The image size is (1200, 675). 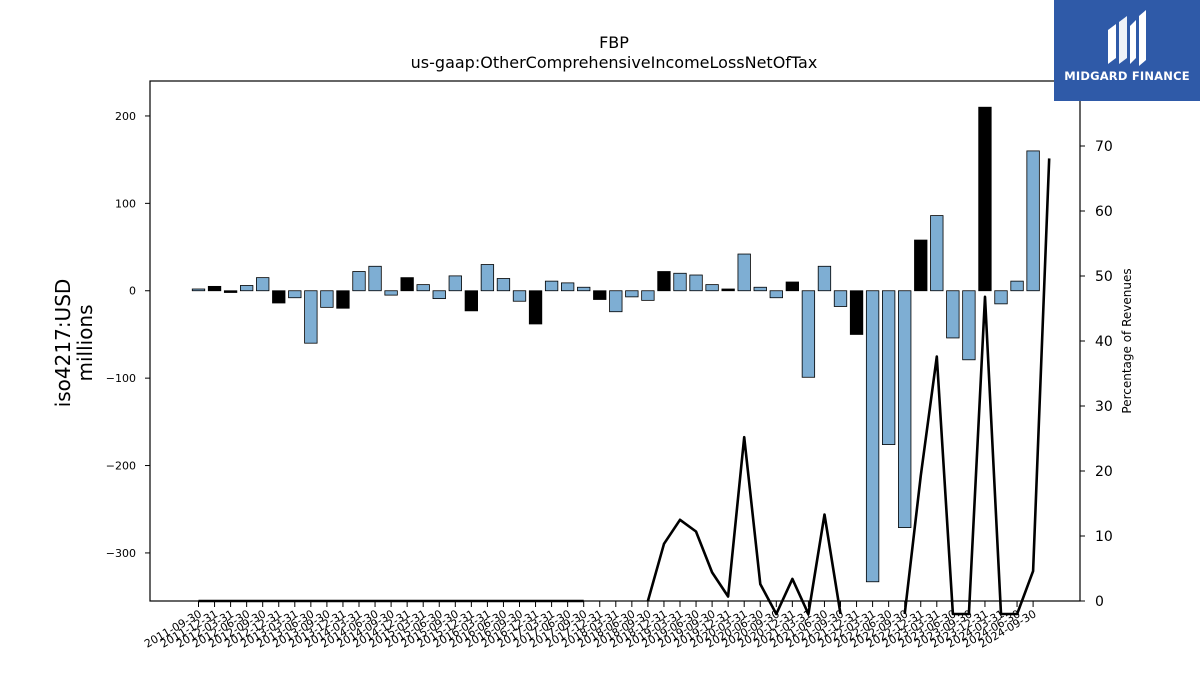 I want to click on y2-tick-label: 70, so click(x=1104, y=147).